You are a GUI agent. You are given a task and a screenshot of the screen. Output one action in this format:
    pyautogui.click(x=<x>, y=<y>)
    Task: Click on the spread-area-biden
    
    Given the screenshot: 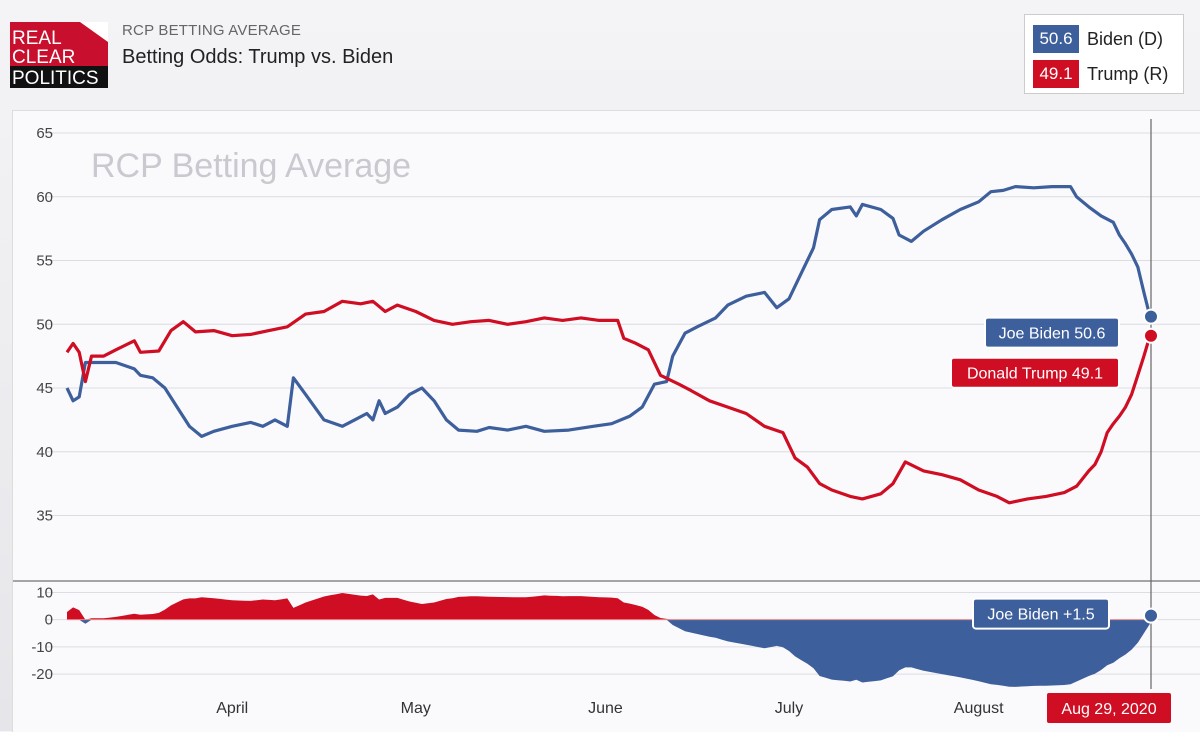 What is the action you would take?
    pyautogui.click(x=608, y=653)
    